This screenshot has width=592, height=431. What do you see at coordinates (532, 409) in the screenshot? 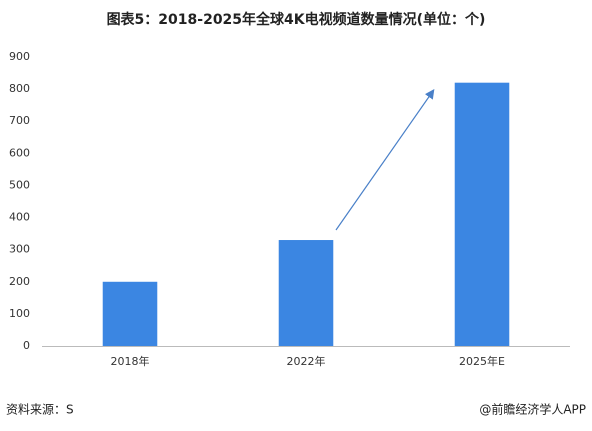
I see `brand: @前瞻经济学人APP` at bounding box center [532, 409].